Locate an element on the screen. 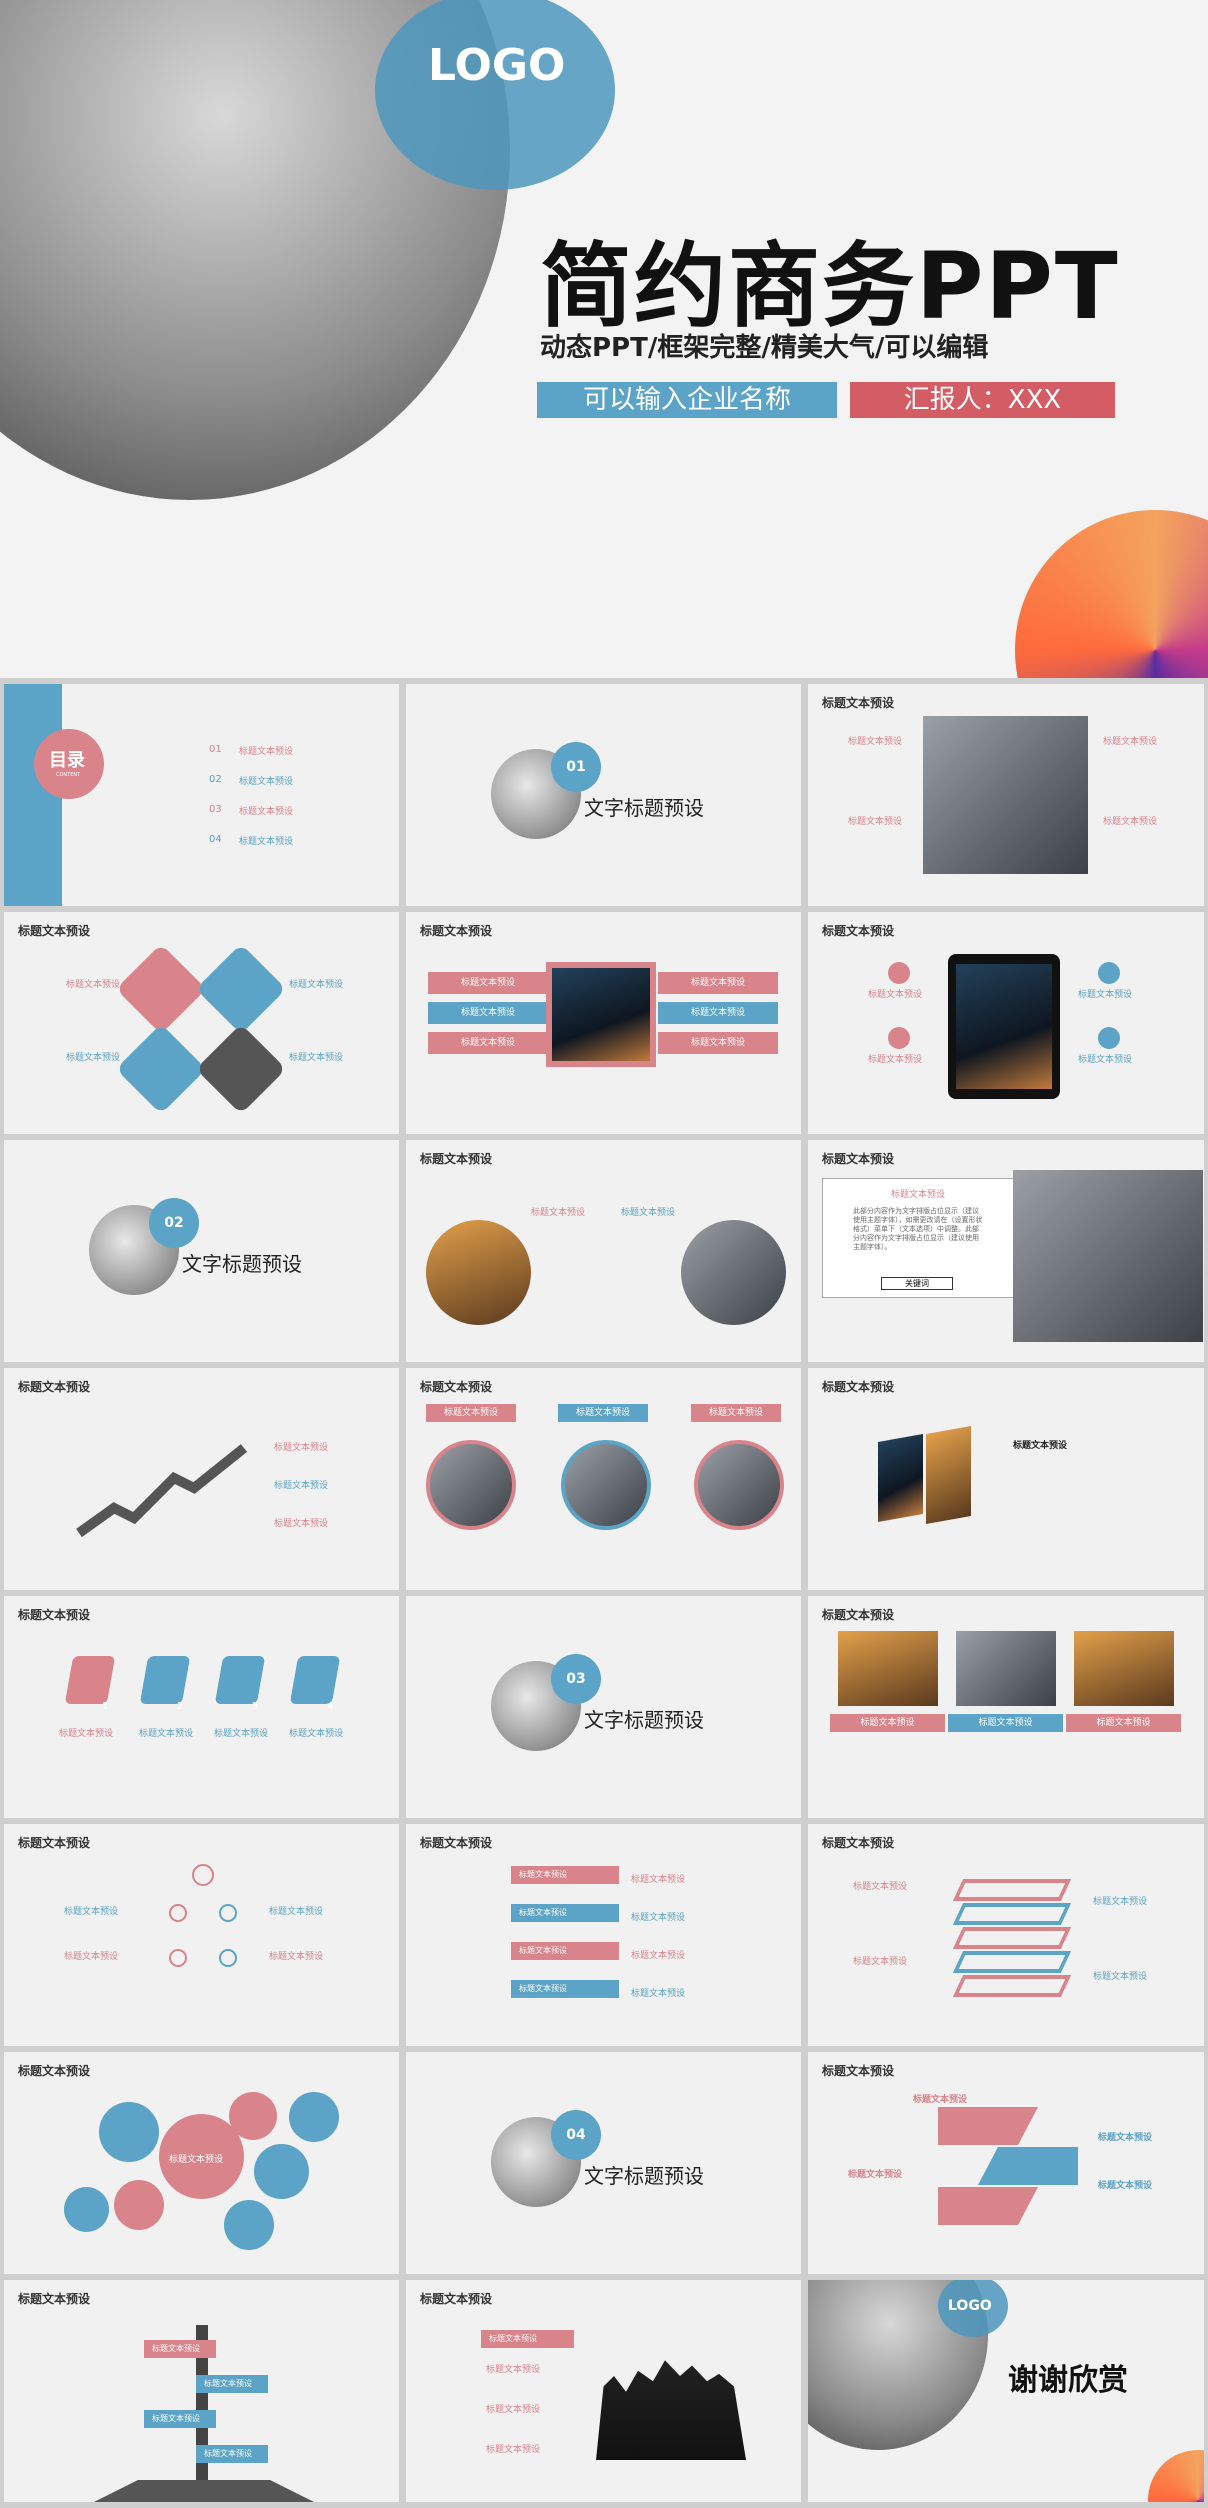 This screenshot has width=1208, height=2508. ending-title: 谢谢欣赏 is located at coordinates (1068, 2380).